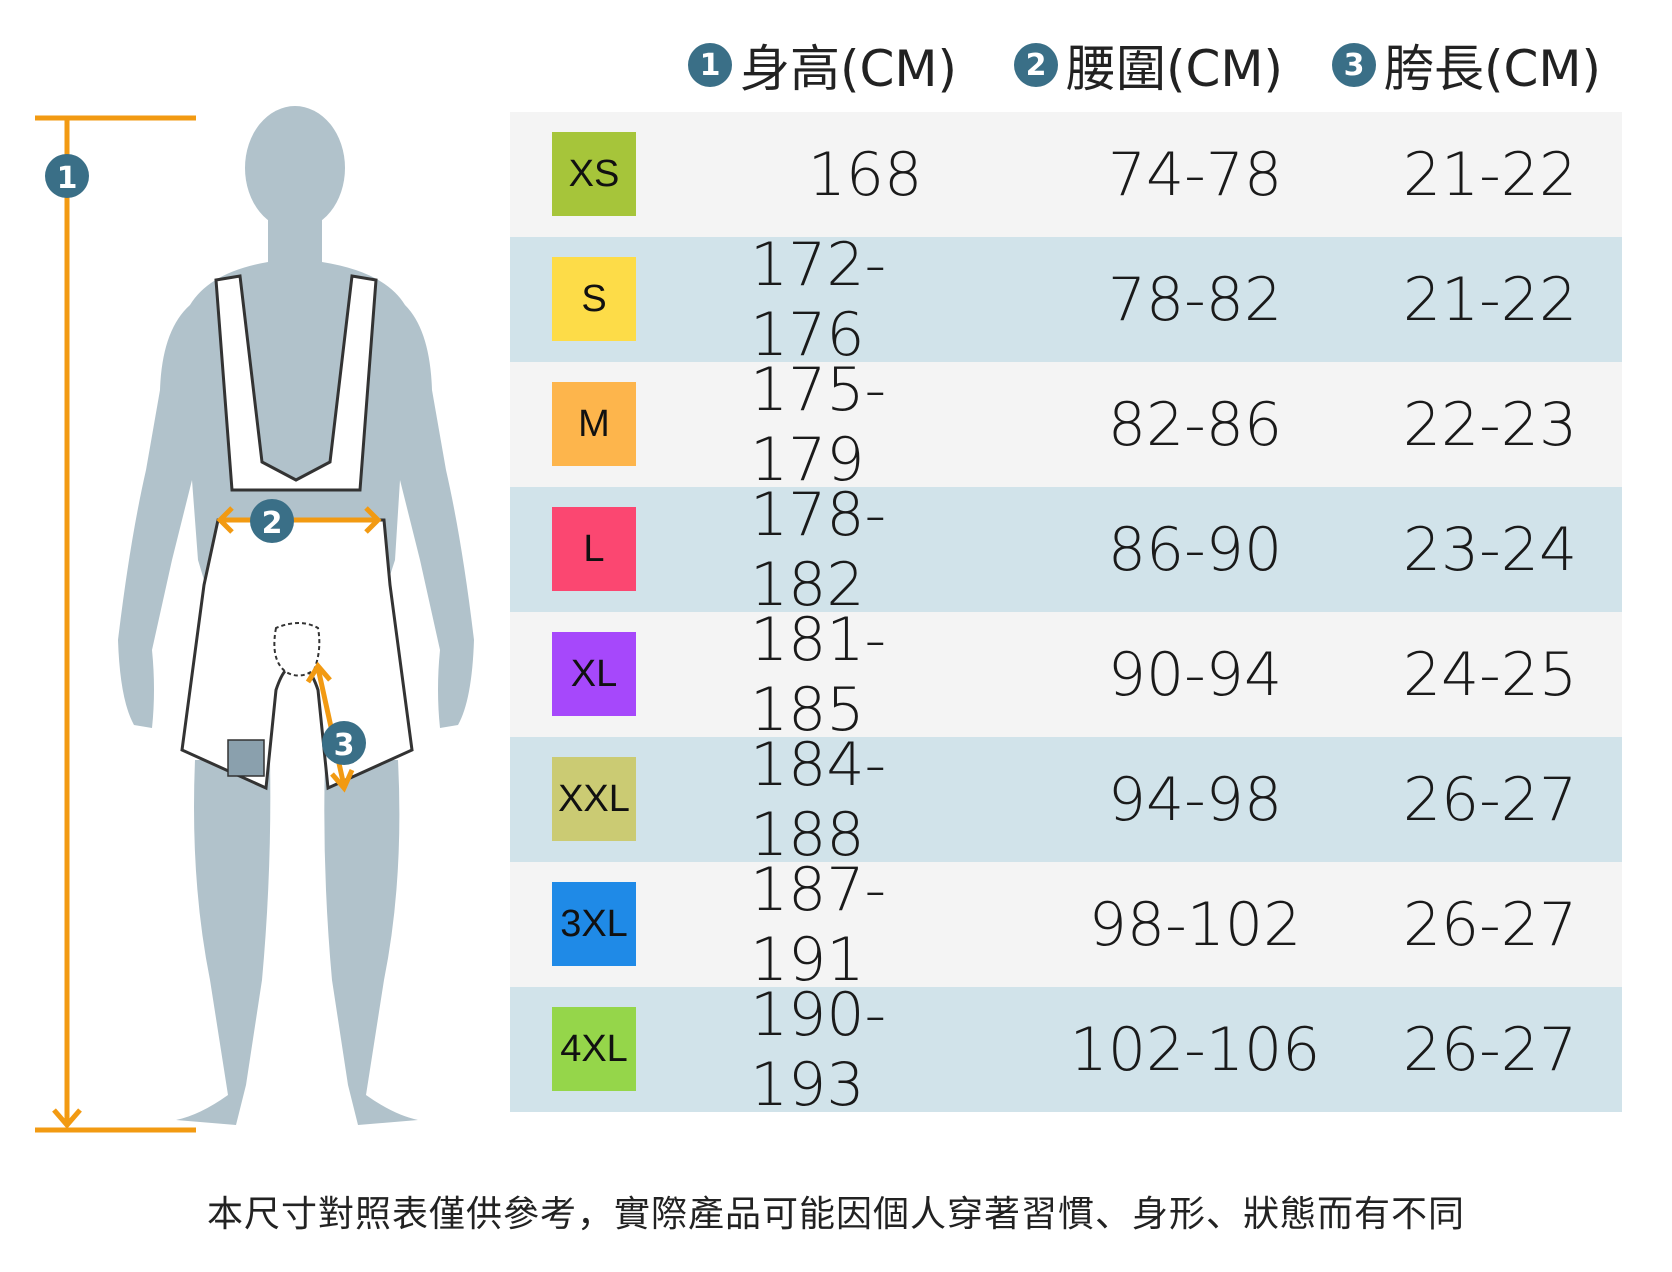  What do you see at coordinates (1175, 69) in the screenshot?
I see `header-waist-label: 腰圍(CM)` at bounding box center [1175, 69].